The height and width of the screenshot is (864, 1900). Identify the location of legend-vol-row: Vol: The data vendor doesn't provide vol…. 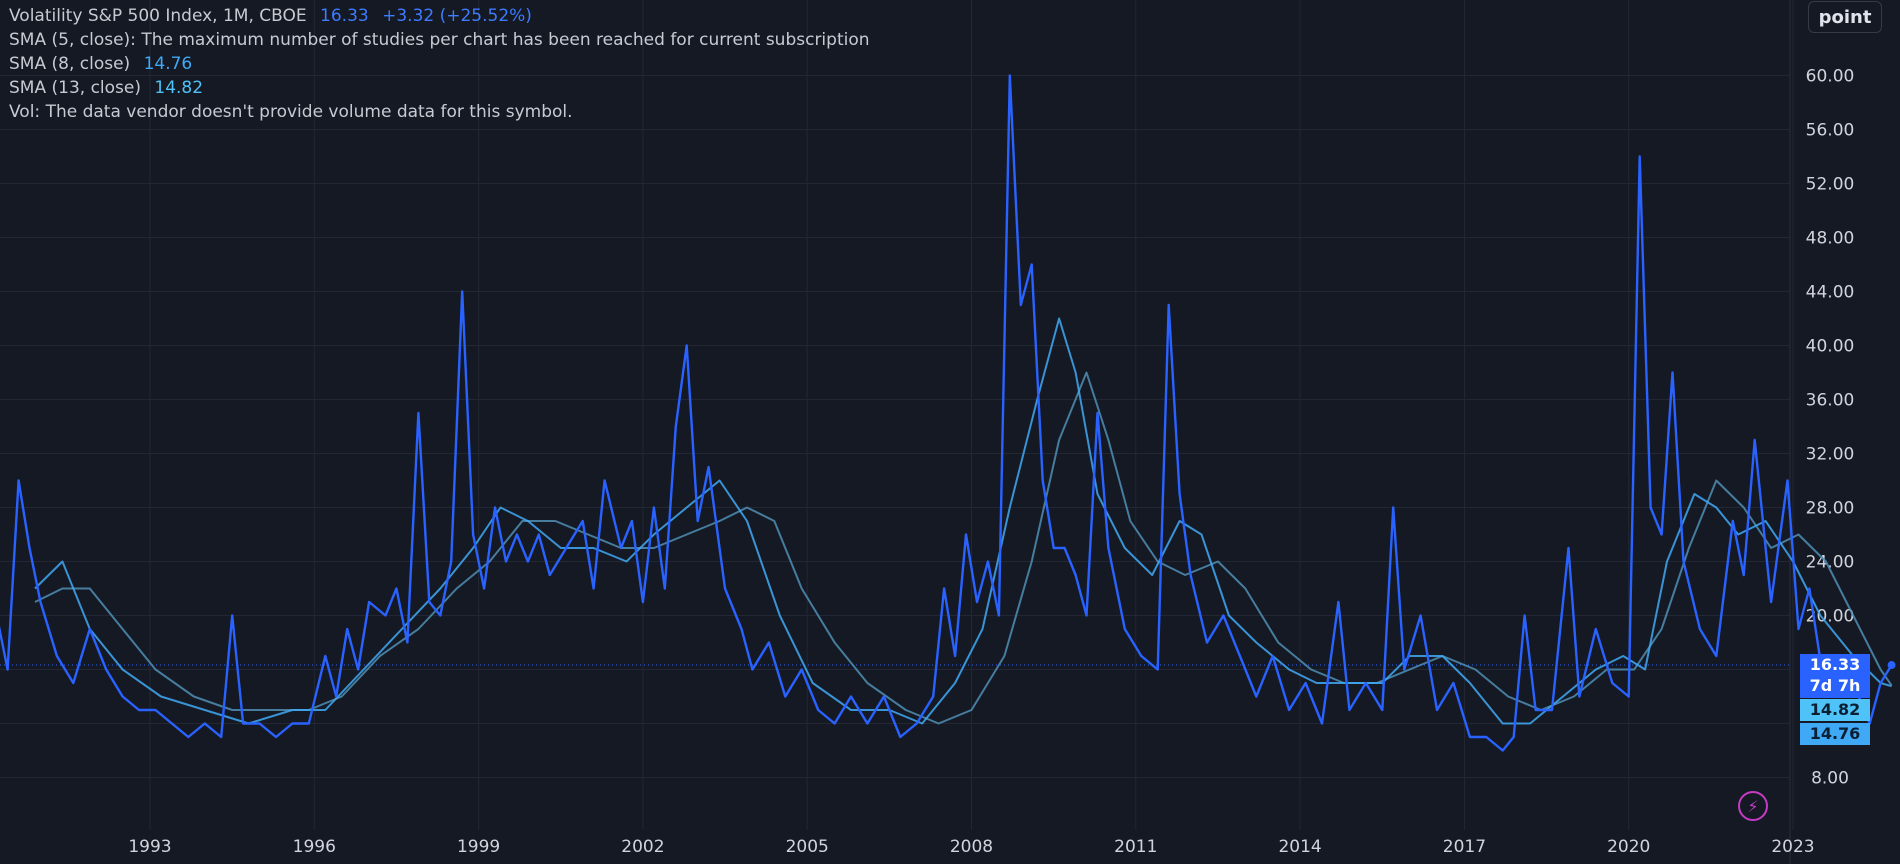
(439, 112).